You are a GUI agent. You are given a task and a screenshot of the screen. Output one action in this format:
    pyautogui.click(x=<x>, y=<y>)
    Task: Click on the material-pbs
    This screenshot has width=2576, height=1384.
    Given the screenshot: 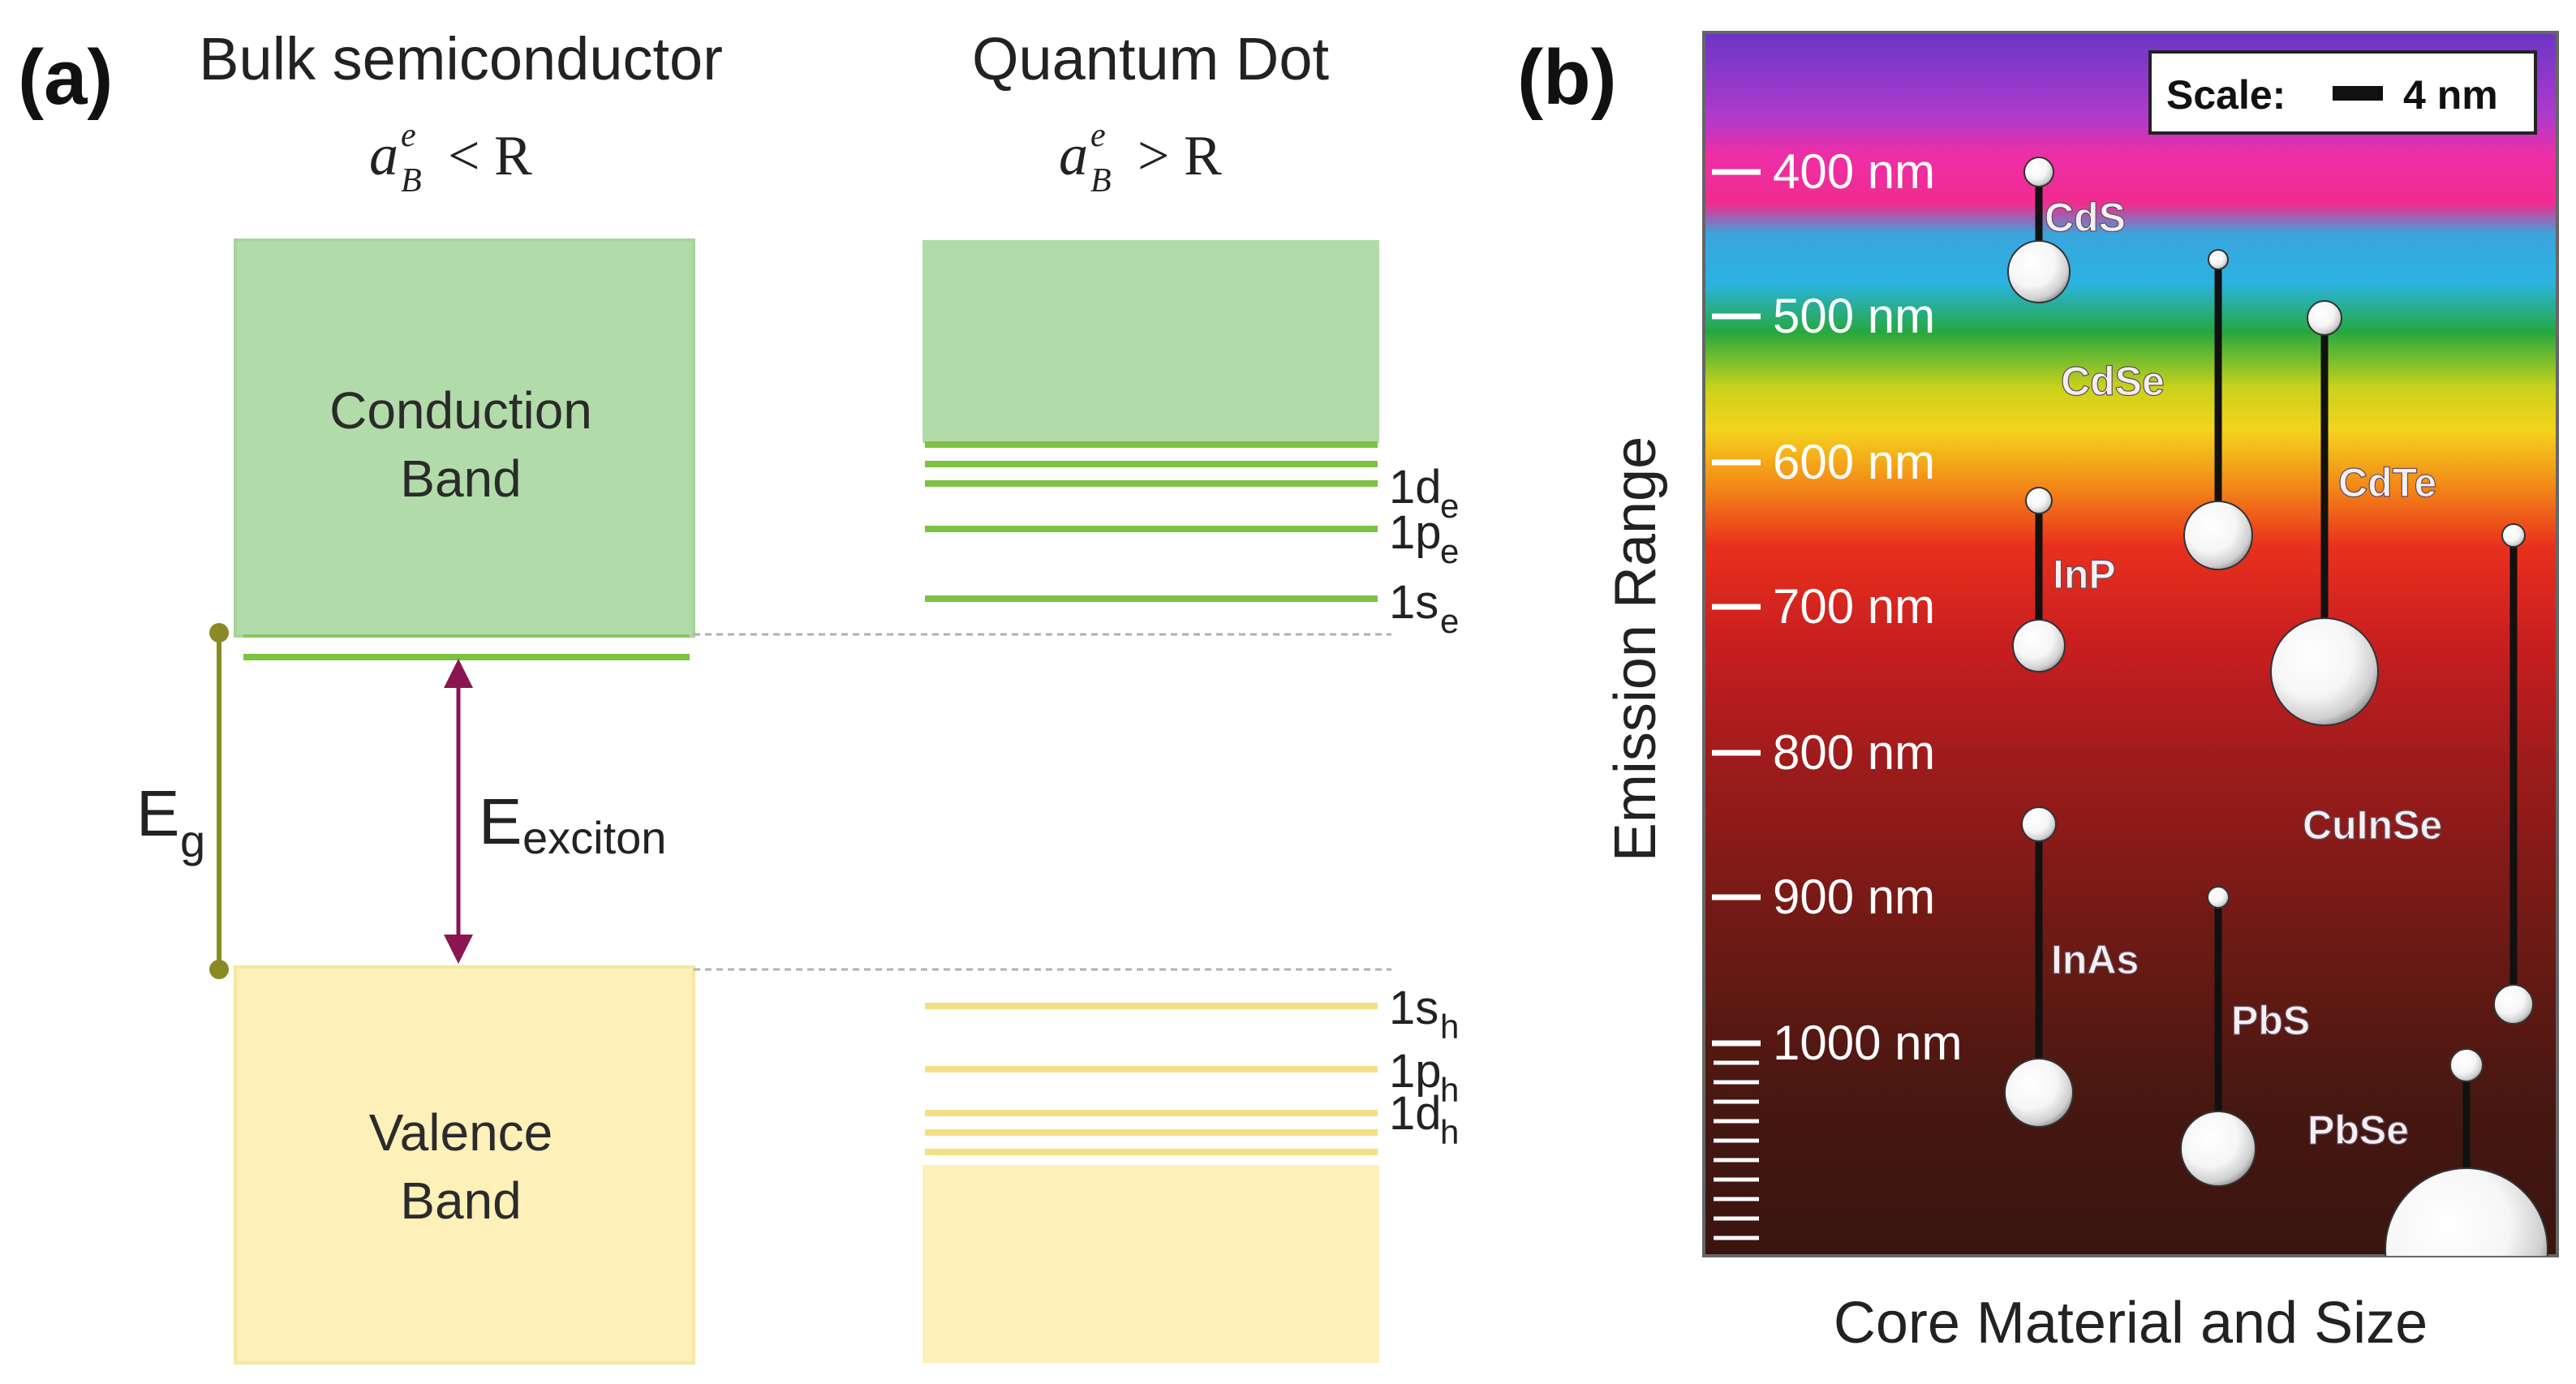 What is the action you would take?
    pyautogui.click(x=2218, y=1036)
    